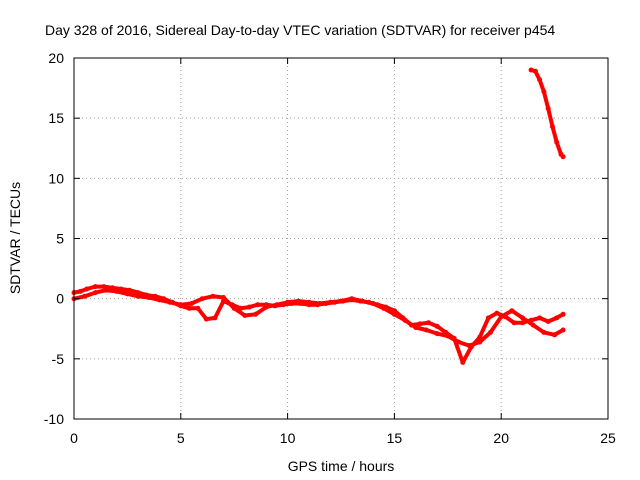 Image resolution: width=640 pixels, height=480 pixels. What do you see at coordinates (58, 359) in the screenshot?
I see `y-tick-label: -5` at bounding box center [58, 359].